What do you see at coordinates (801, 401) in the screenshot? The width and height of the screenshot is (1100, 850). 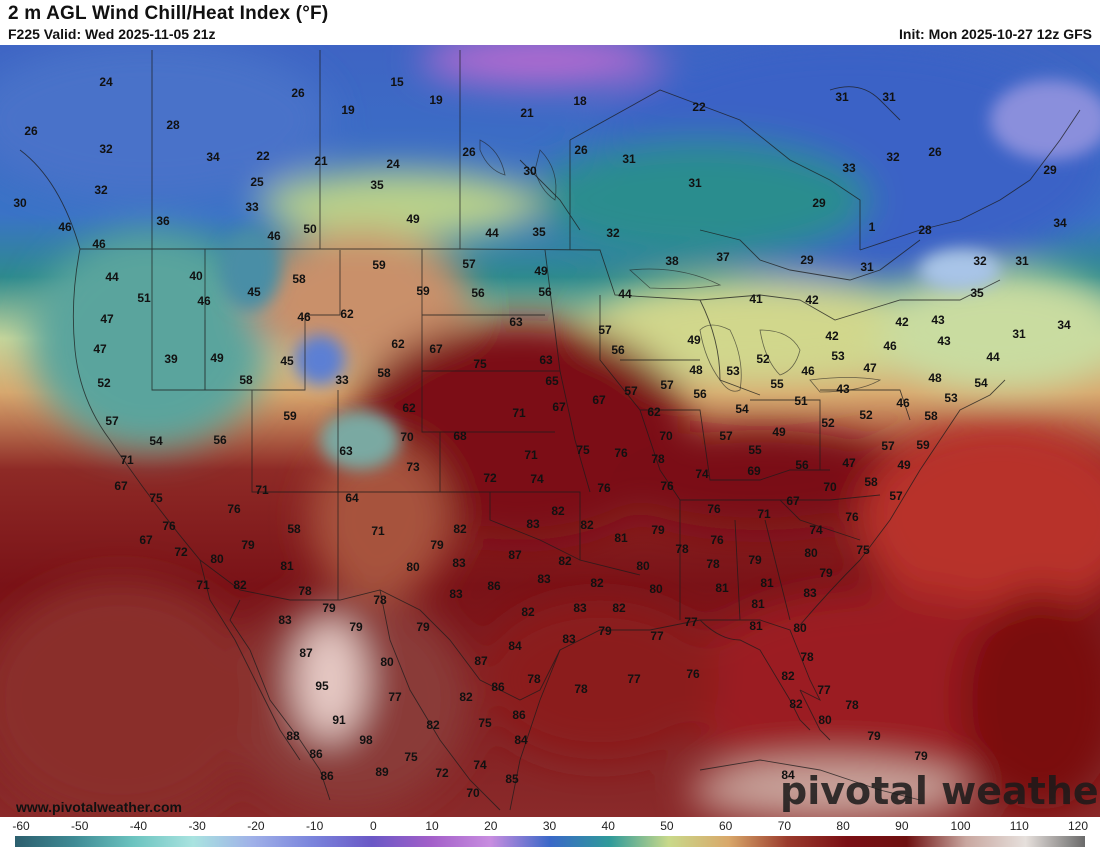 I see `value-label: 51` at bounding box center [801, 401].